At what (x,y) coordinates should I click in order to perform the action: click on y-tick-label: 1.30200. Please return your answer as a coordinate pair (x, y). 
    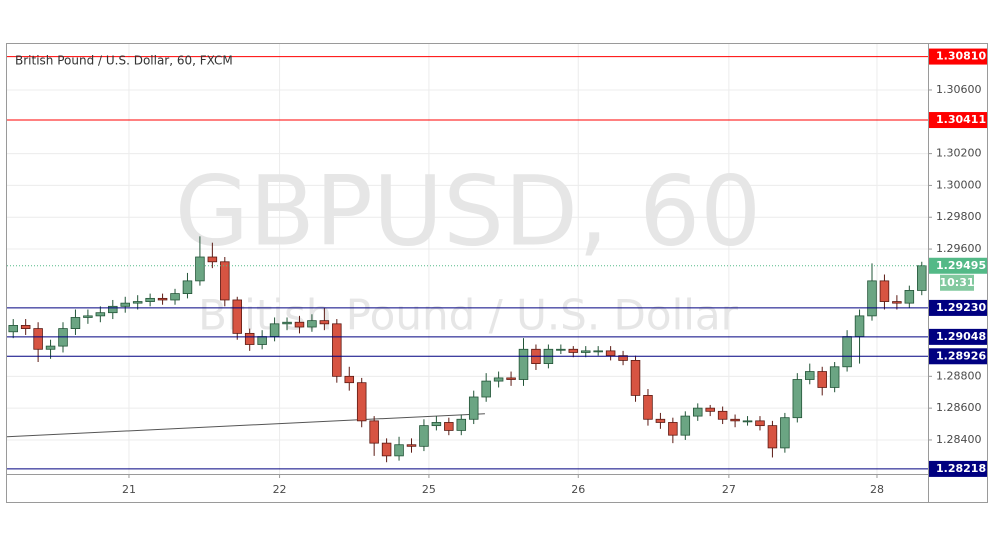
    Looking at the image, I should click on (959, 153).